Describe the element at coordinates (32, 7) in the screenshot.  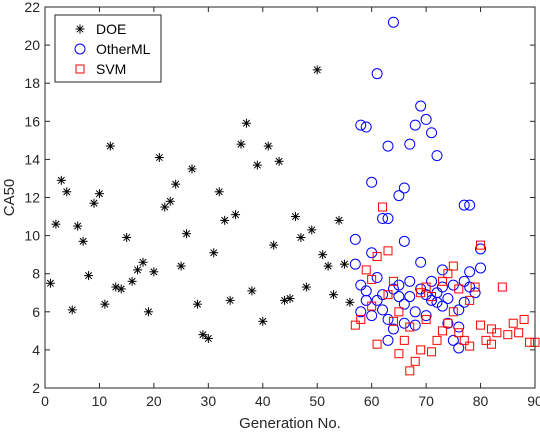
I see `y-tick-label: 22` at that location.